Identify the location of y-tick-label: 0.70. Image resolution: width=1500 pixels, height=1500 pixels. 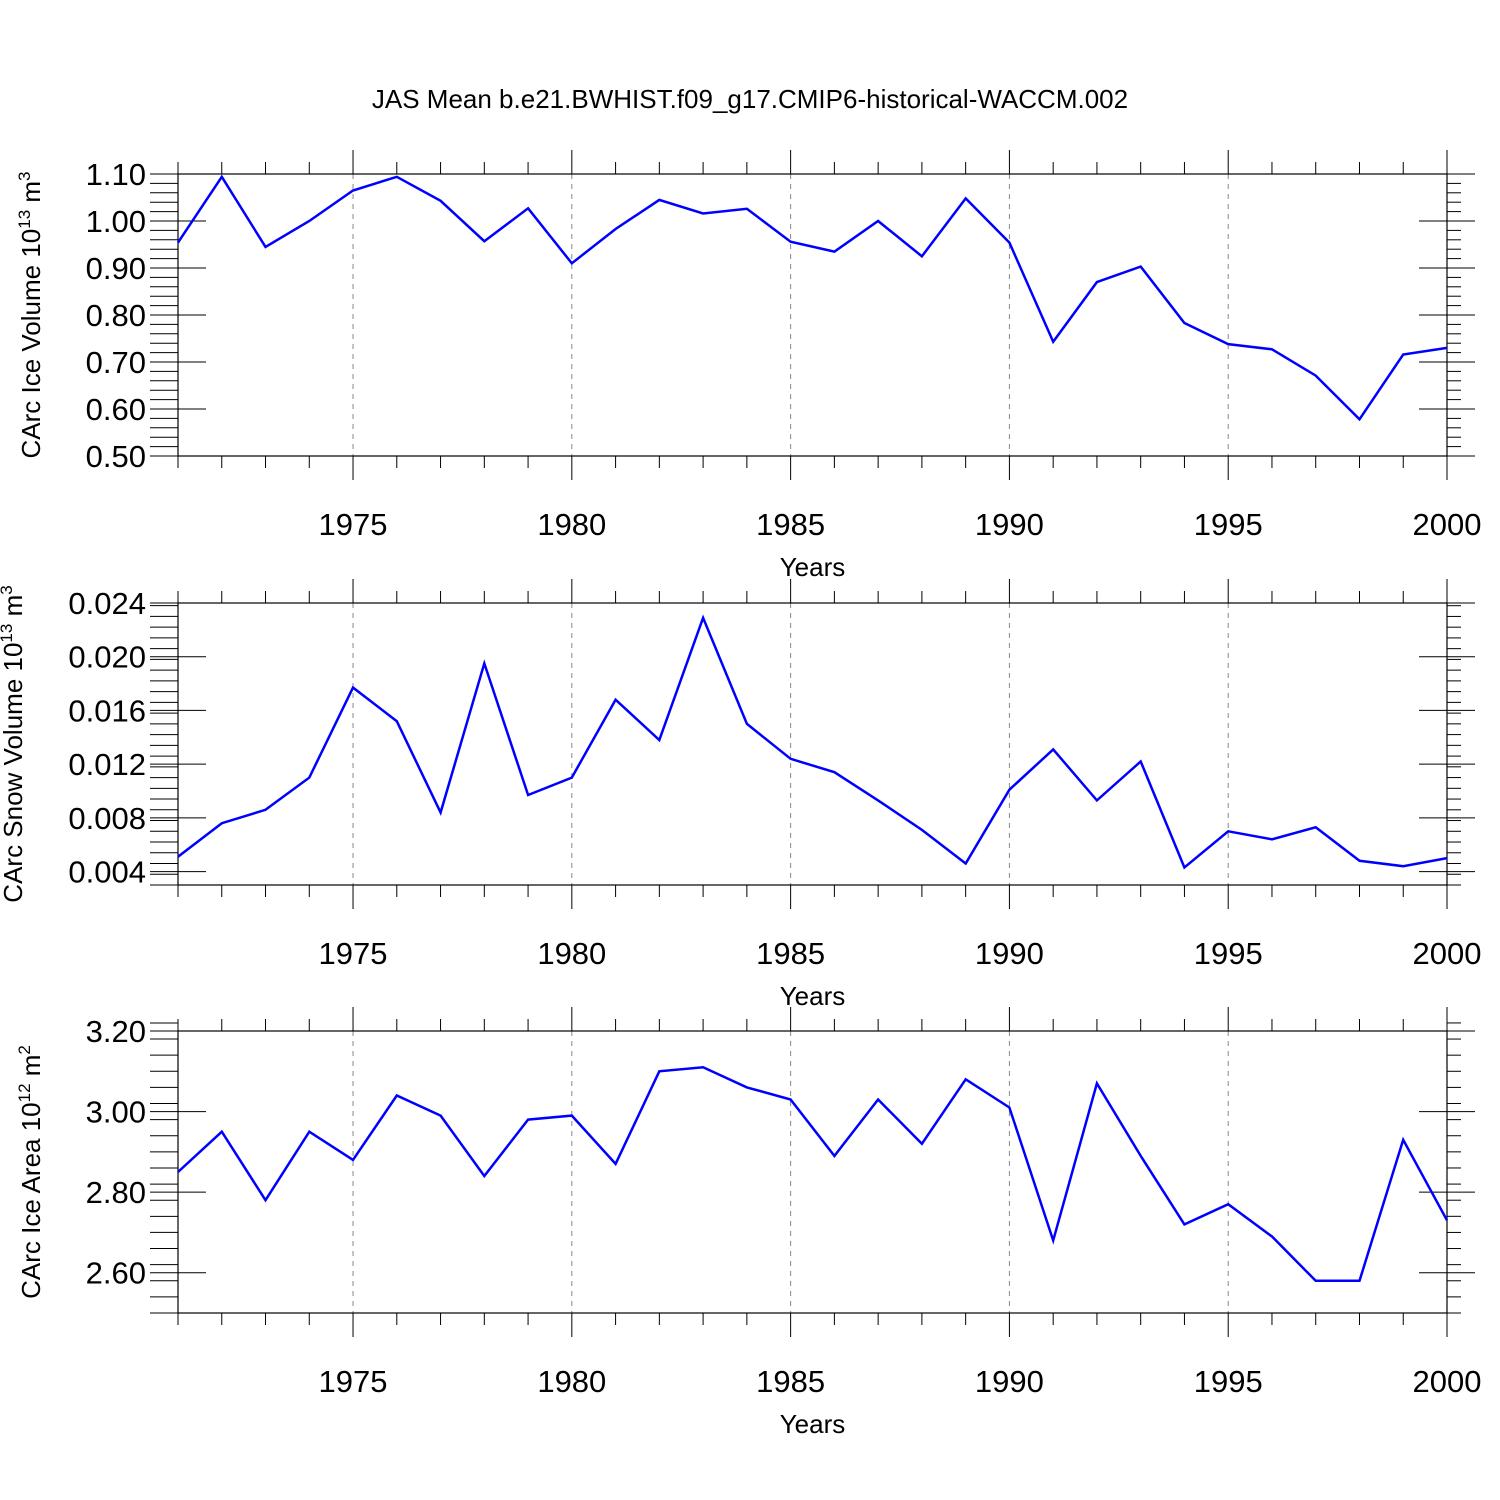
(116, 362).